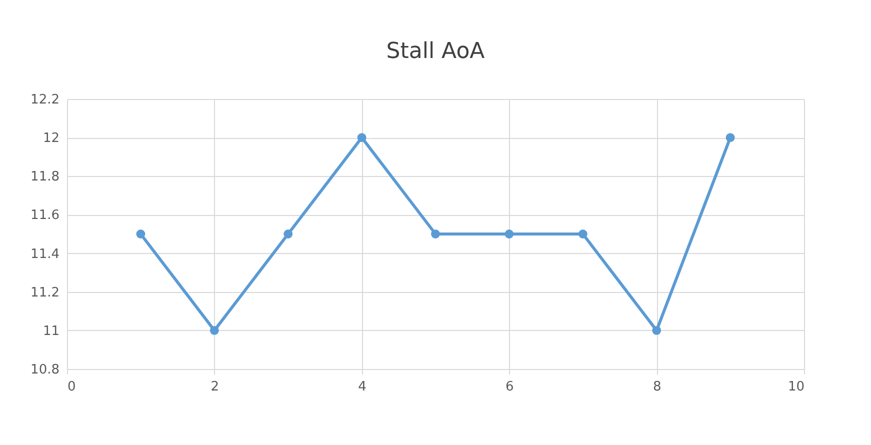 The width and height of the screenshot is (871, 445). Describe the element at coordinates (362, 387) in the screenshot. I see `x-tick-label: 4` at that location.